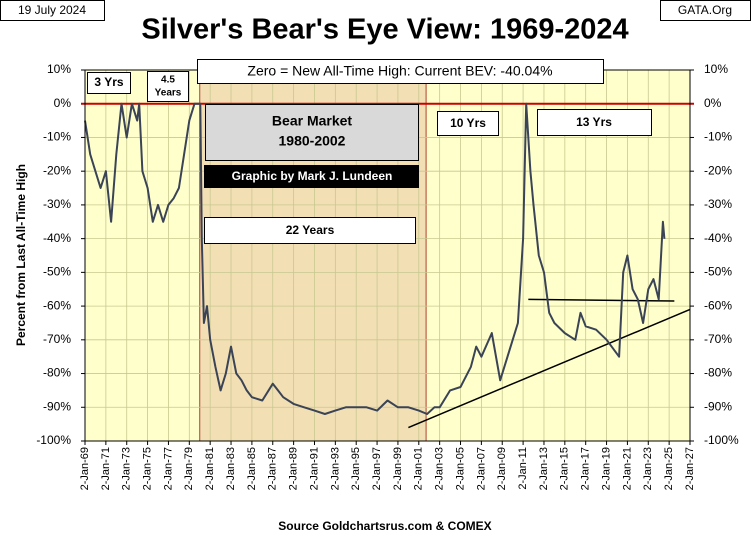 This screenshot has height=546, width=752. Describe the element at coordinates (273, 468) in the screenshot. I see `x-tick-label: 2-Jan-87` at that location.